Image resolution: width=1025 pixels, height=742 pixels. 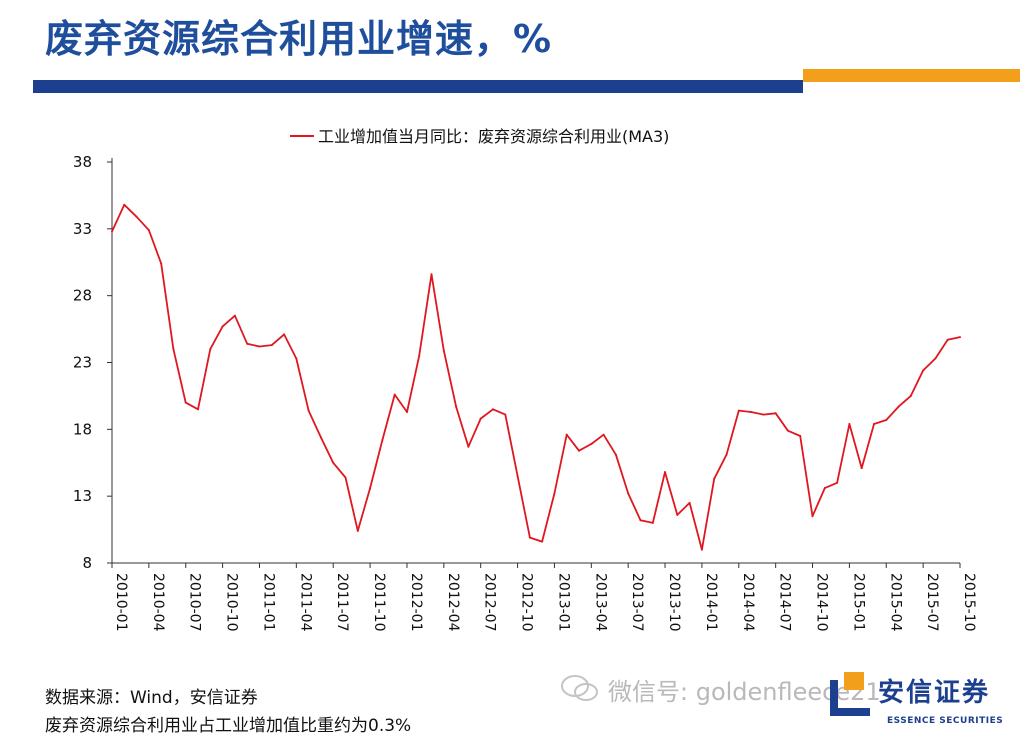 I want to click on x-tick-label: 2010-04, so click(x=158, y=602).